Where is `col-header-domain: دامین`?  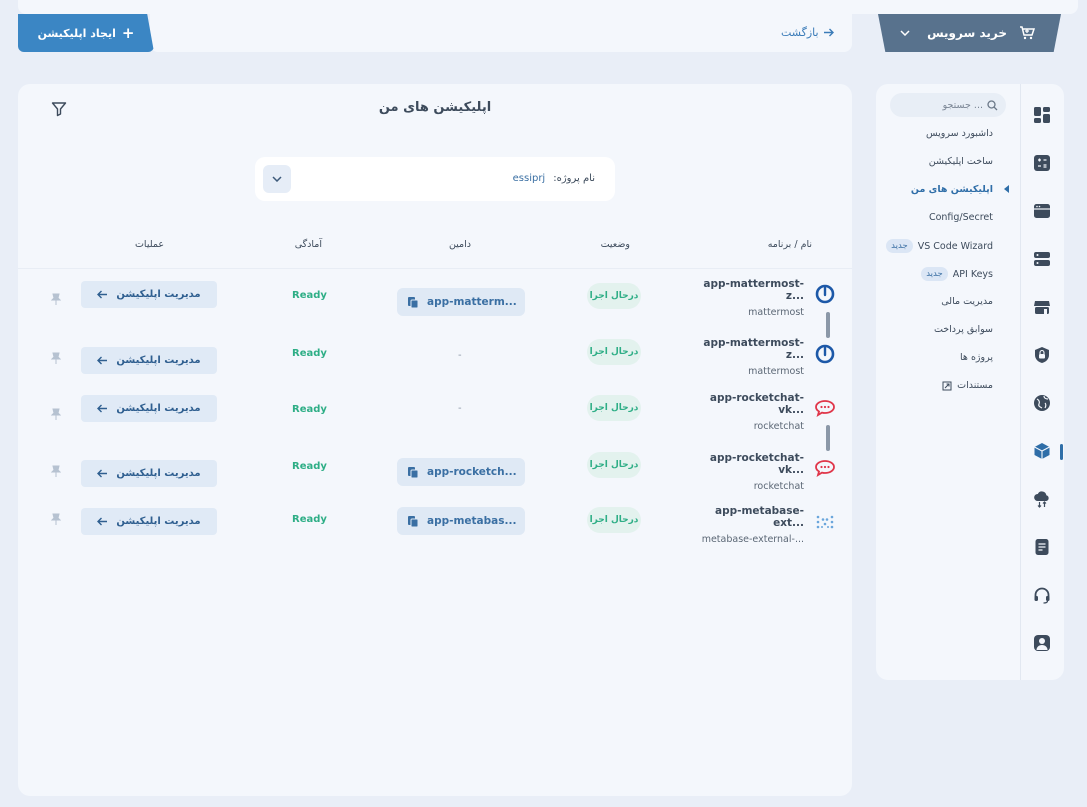 col-header-domain: دامین is located at coordinates (459, 244).